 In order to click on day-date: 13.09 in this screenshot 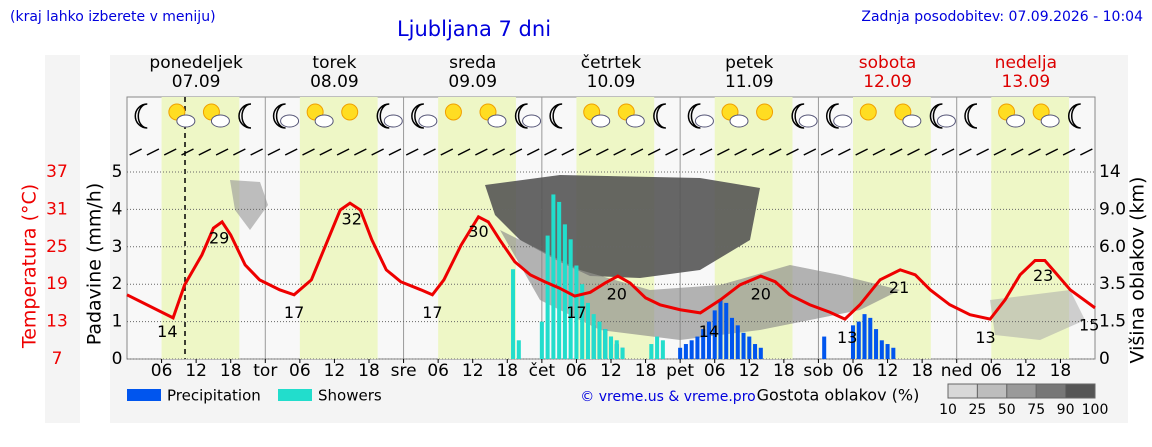, I will do `click(1026, 82)`.